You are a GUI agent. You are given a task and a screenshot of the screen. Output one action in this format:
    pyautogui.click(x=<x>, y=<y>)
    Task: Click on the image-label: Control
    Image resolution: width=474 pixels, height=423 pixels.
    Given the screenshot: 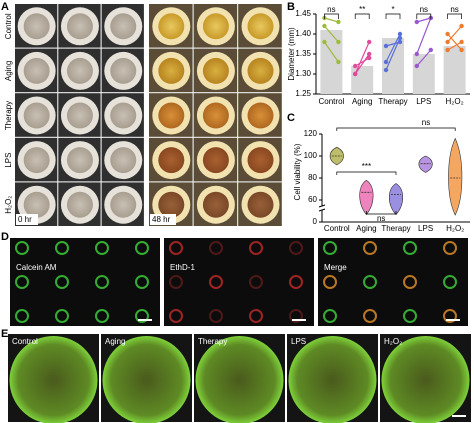 What is the action you would take?
    pyautogui.click(x=25, y=341)
    